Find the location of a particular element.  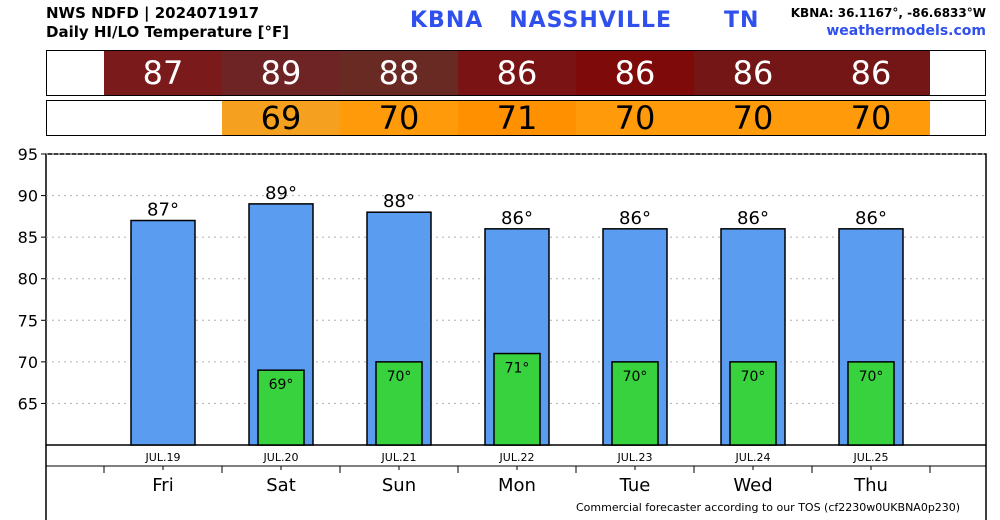

lo-temp-band: 69 70 71 70 70 70 is located at coordinates (516, 118).